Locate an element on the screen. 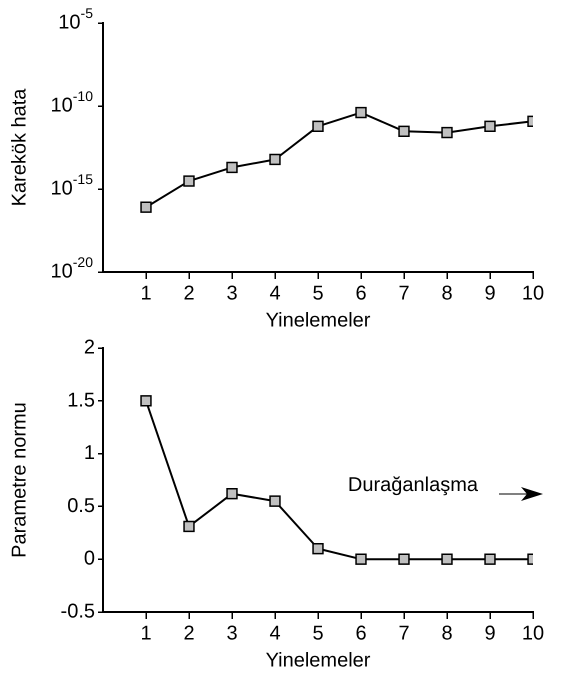 The image size is (563, 681). y-tick-label: 1 is located at coordinates (89, 453).